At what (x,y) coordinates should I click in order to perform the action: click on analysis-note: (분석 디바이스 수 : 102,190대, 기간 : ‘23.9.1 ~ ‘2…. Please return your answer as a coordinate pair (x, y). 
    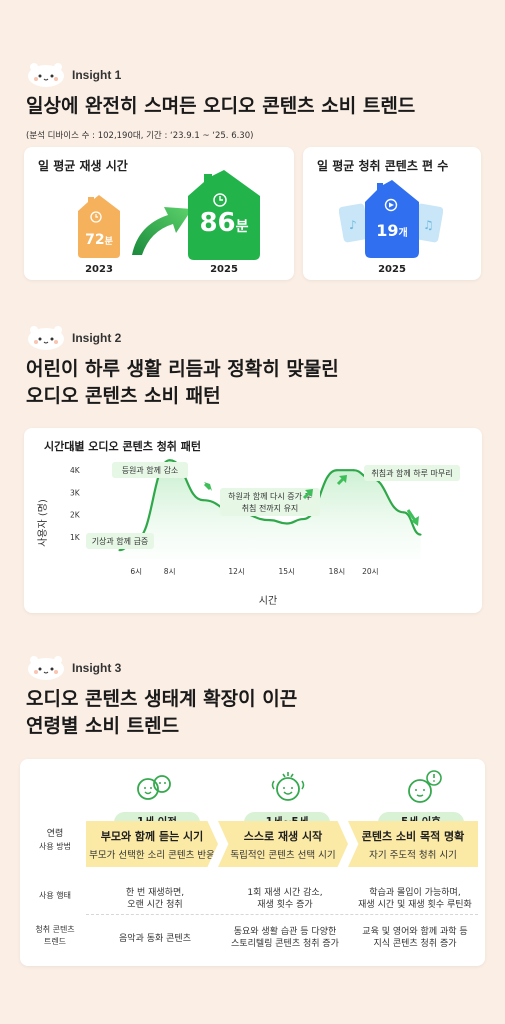
    Looking at the image, I should click on (140, 136).